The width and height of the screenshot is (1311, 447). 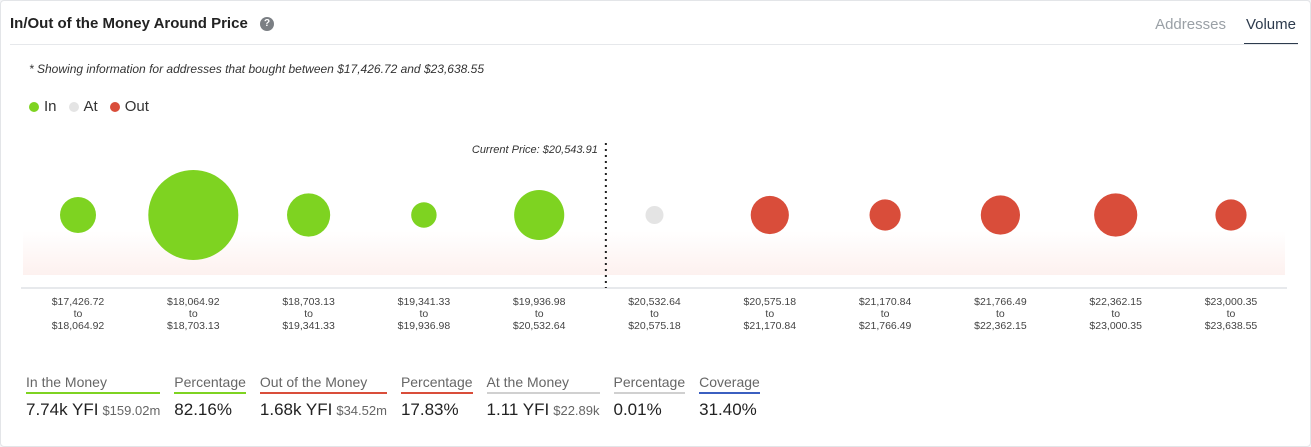 I want to click on x-tick-upto: $22,362.15, so click(x=1000, y=326).